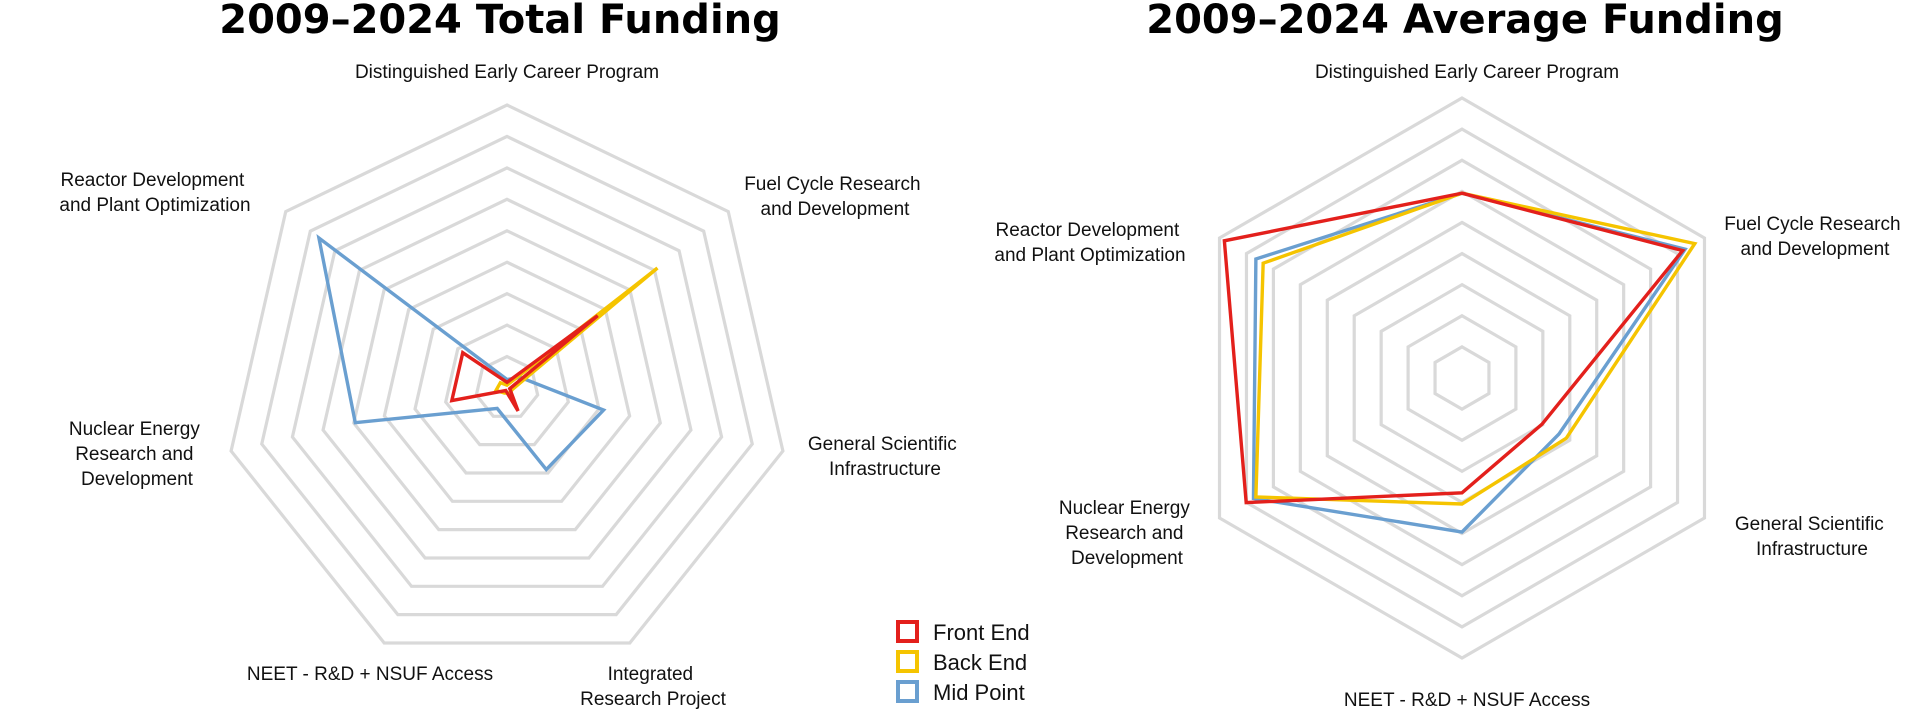 The height and width of the screenshot is (715, 1920). What do you see at coordinates (981, 632) in the screenshot?
I see `legend-label-front-end: Front End` at bounding box center [981, 632].